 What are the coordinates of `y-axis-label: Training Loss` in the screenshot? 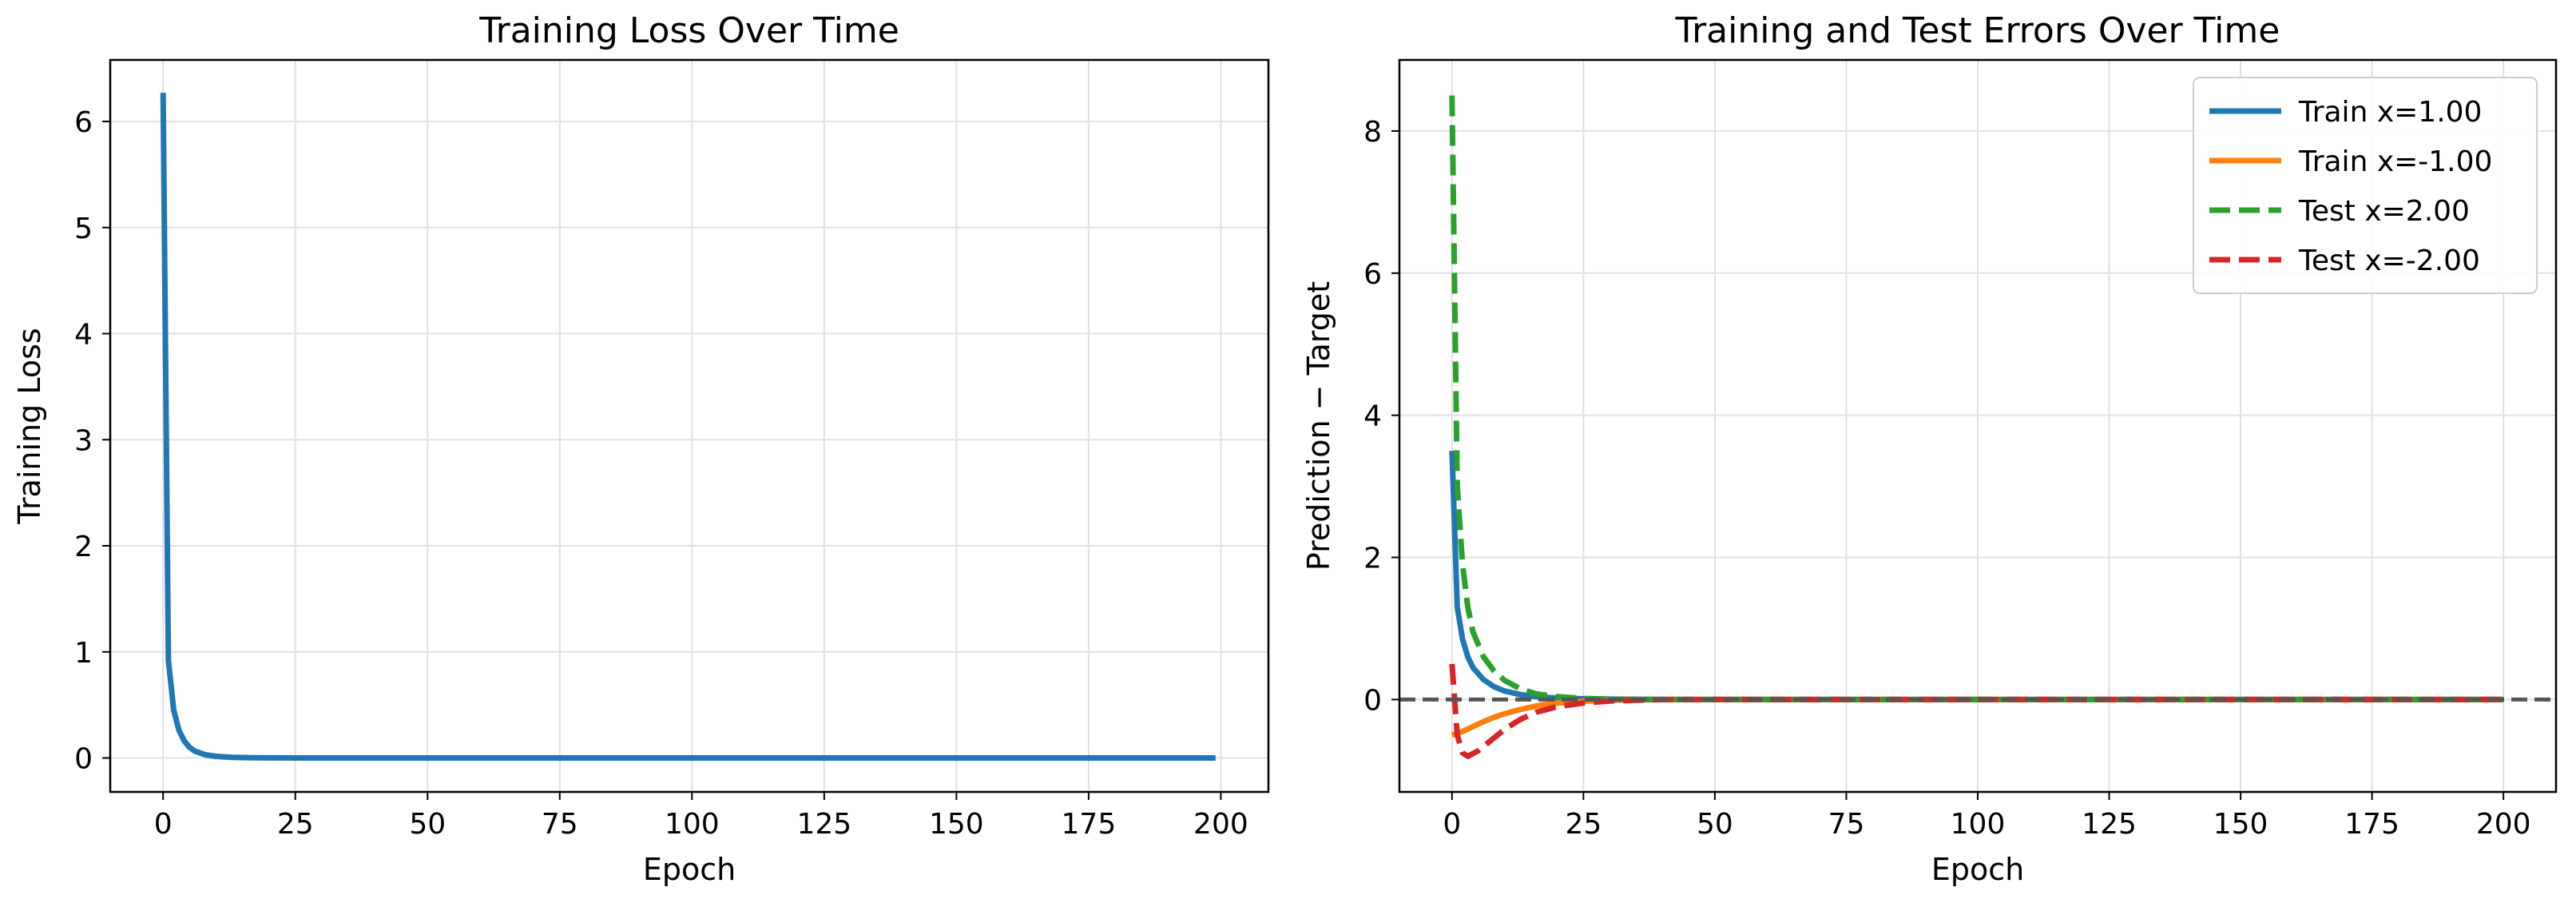 It's located at (29, 426).